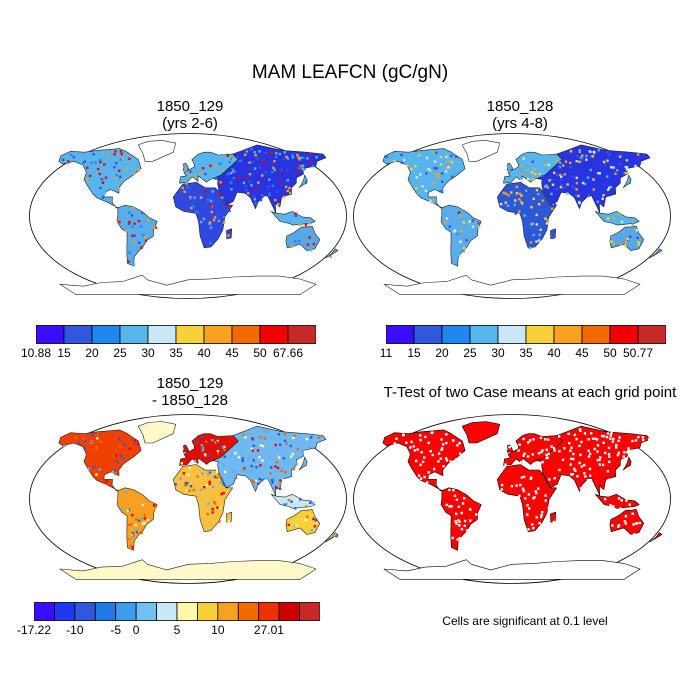 This screenshot has height=700, width=700. What do you see at coordinates (186, 448) in the screenshot?
I see `land-uk` at bounding box center [186, 448].